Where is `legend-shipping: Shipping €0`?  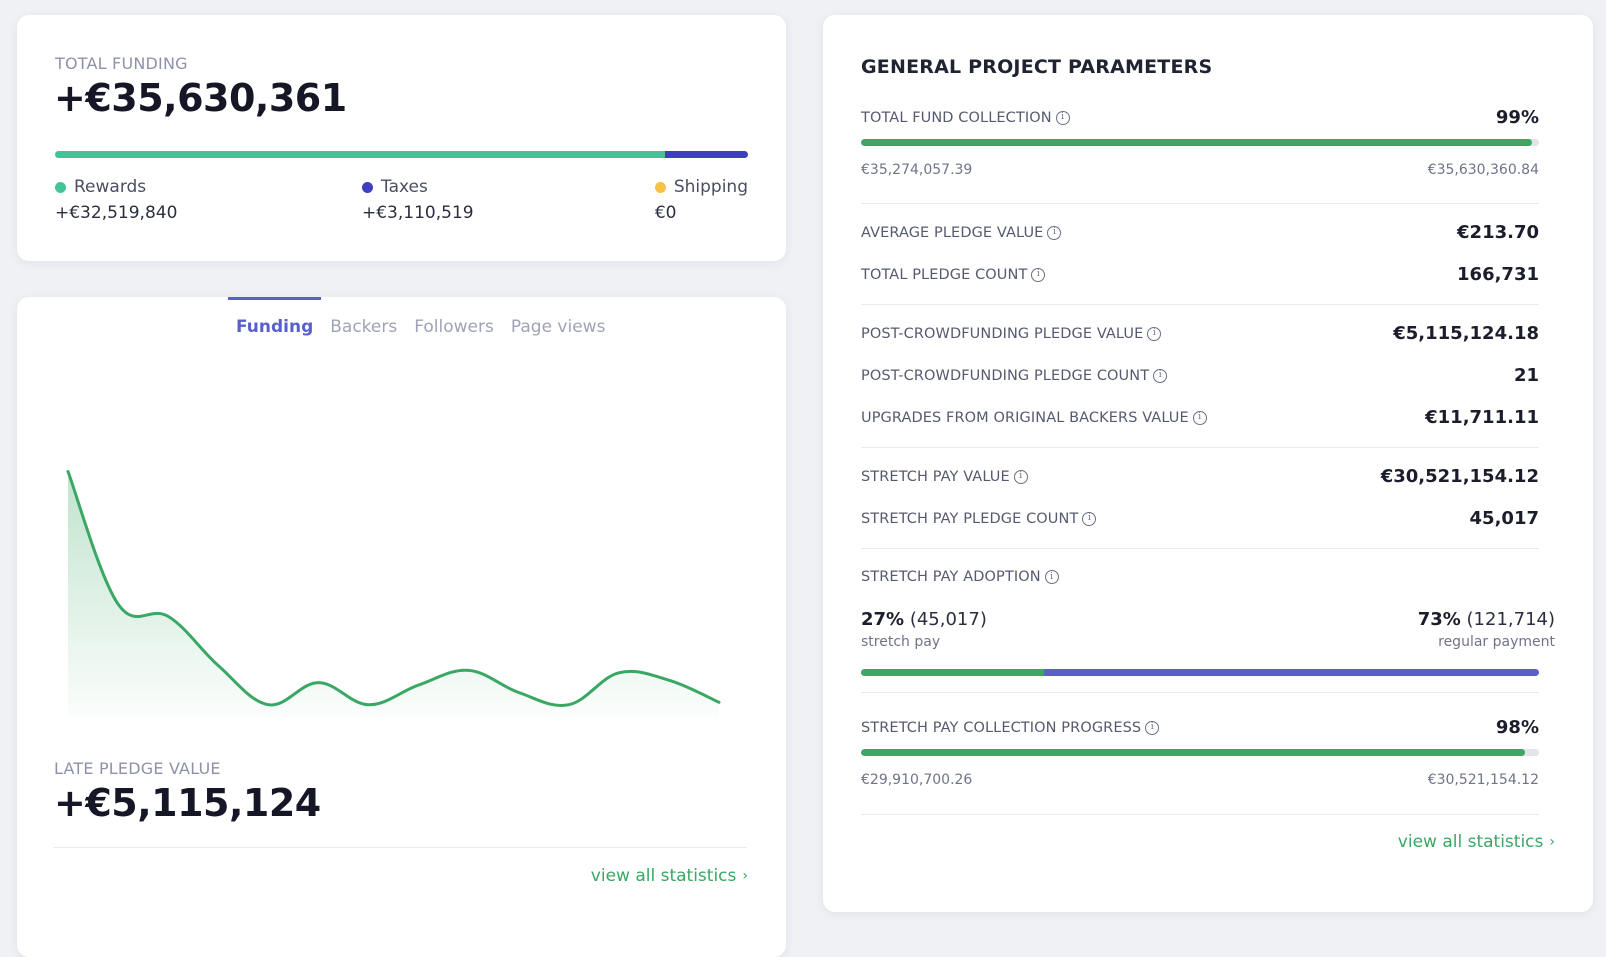 legend-shipping: Shipping €0 is located at coordinates (701, 200).